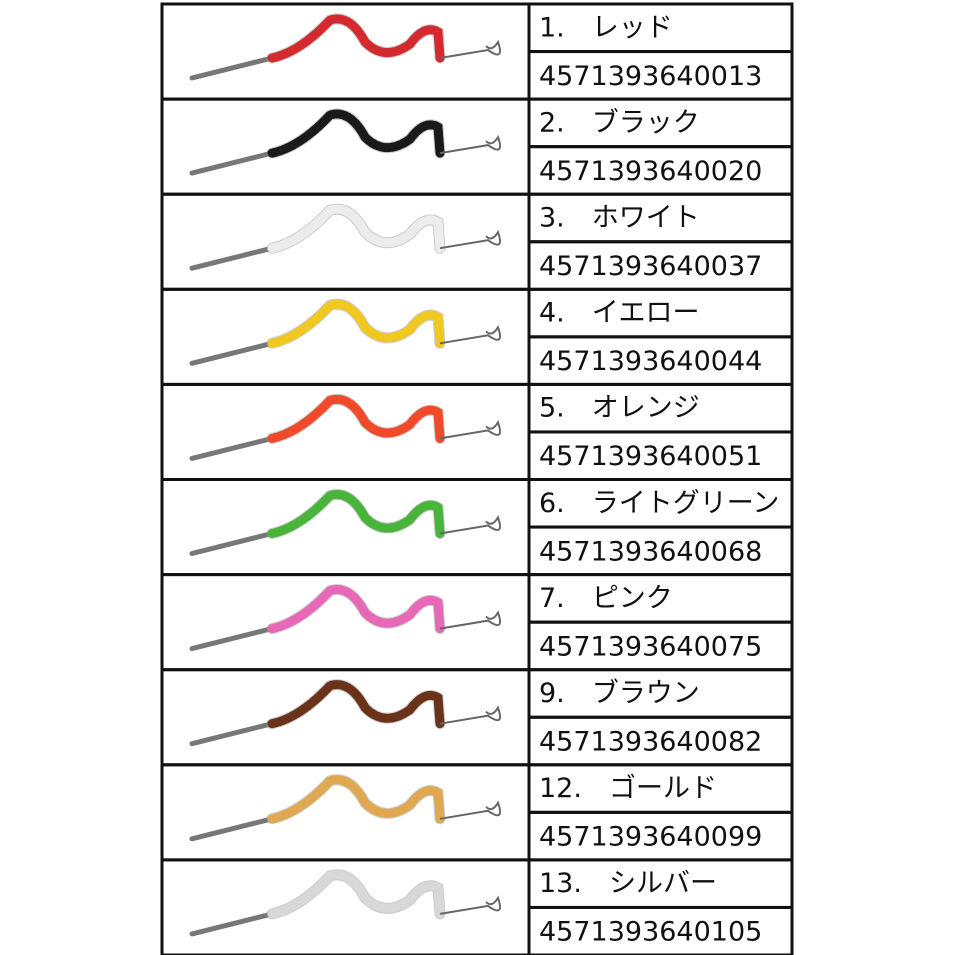  Describe the element at coordinates (628, 883) in the screenshot. I see `product-name: 13. シルバー` at that location.